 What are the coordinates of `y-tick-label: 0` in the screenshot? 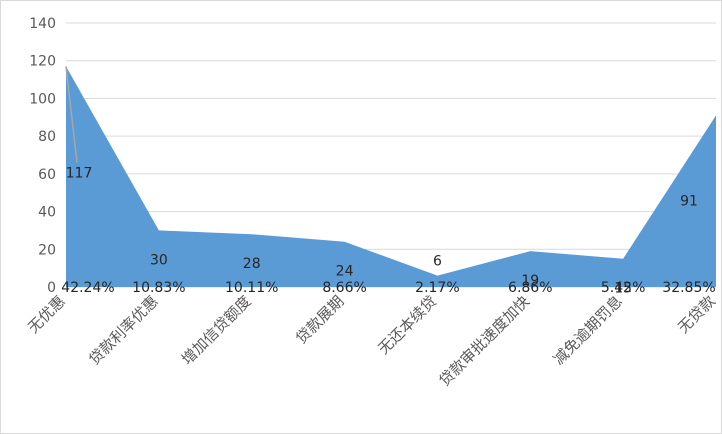 It's located at (51, 288).